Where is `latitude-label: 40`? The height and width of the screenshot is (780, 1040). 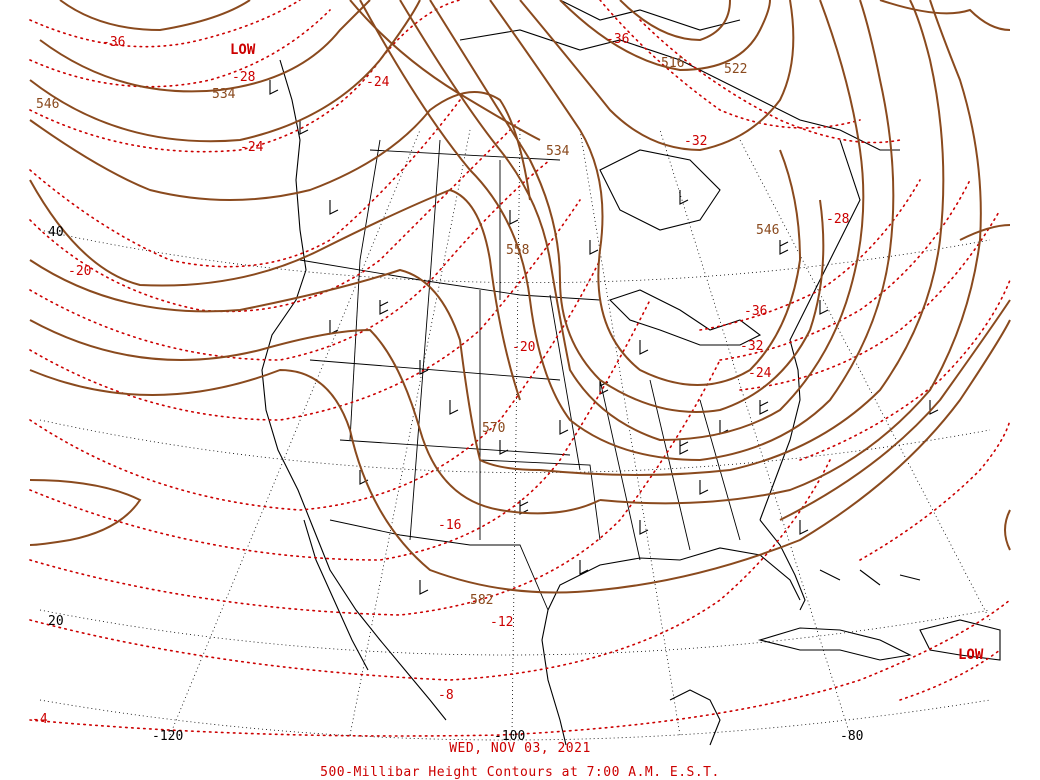 latitude-label: 40 is located at coordinates (56, 232).